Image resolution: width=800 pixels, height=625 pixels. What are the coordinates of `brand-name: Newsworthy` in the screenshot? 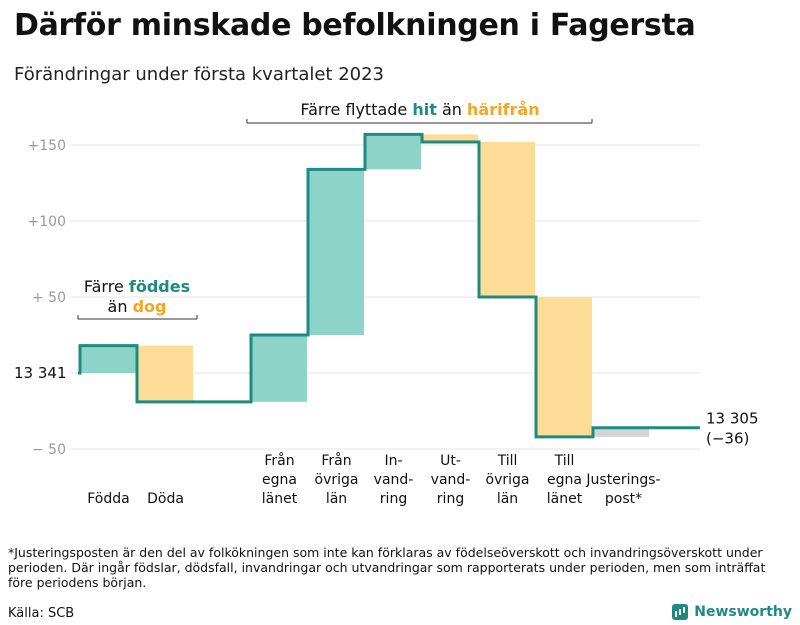 It's located at (743, 612).